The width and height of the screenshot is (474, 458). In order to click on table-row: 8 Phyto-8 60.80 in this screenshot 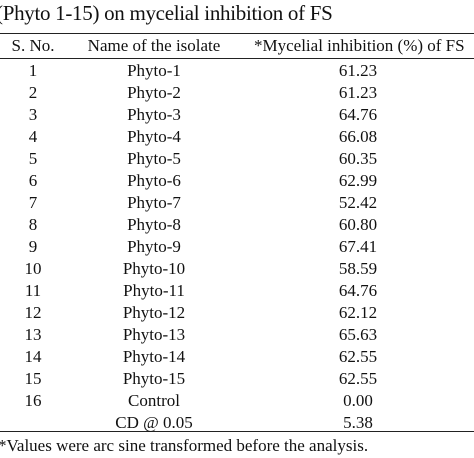, I will do `click(237, 225)`.